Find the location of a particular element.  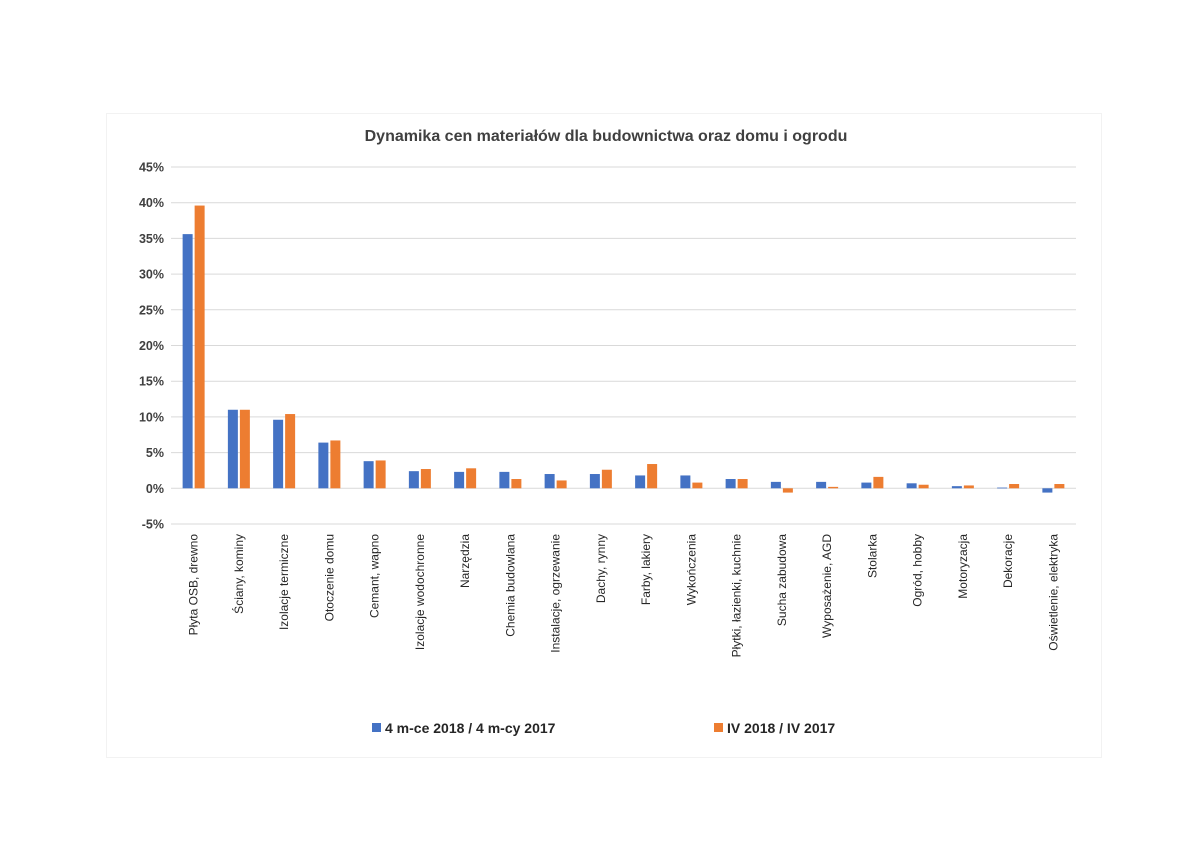

y-tick-label: 20% is located at coordinates (151, 346).